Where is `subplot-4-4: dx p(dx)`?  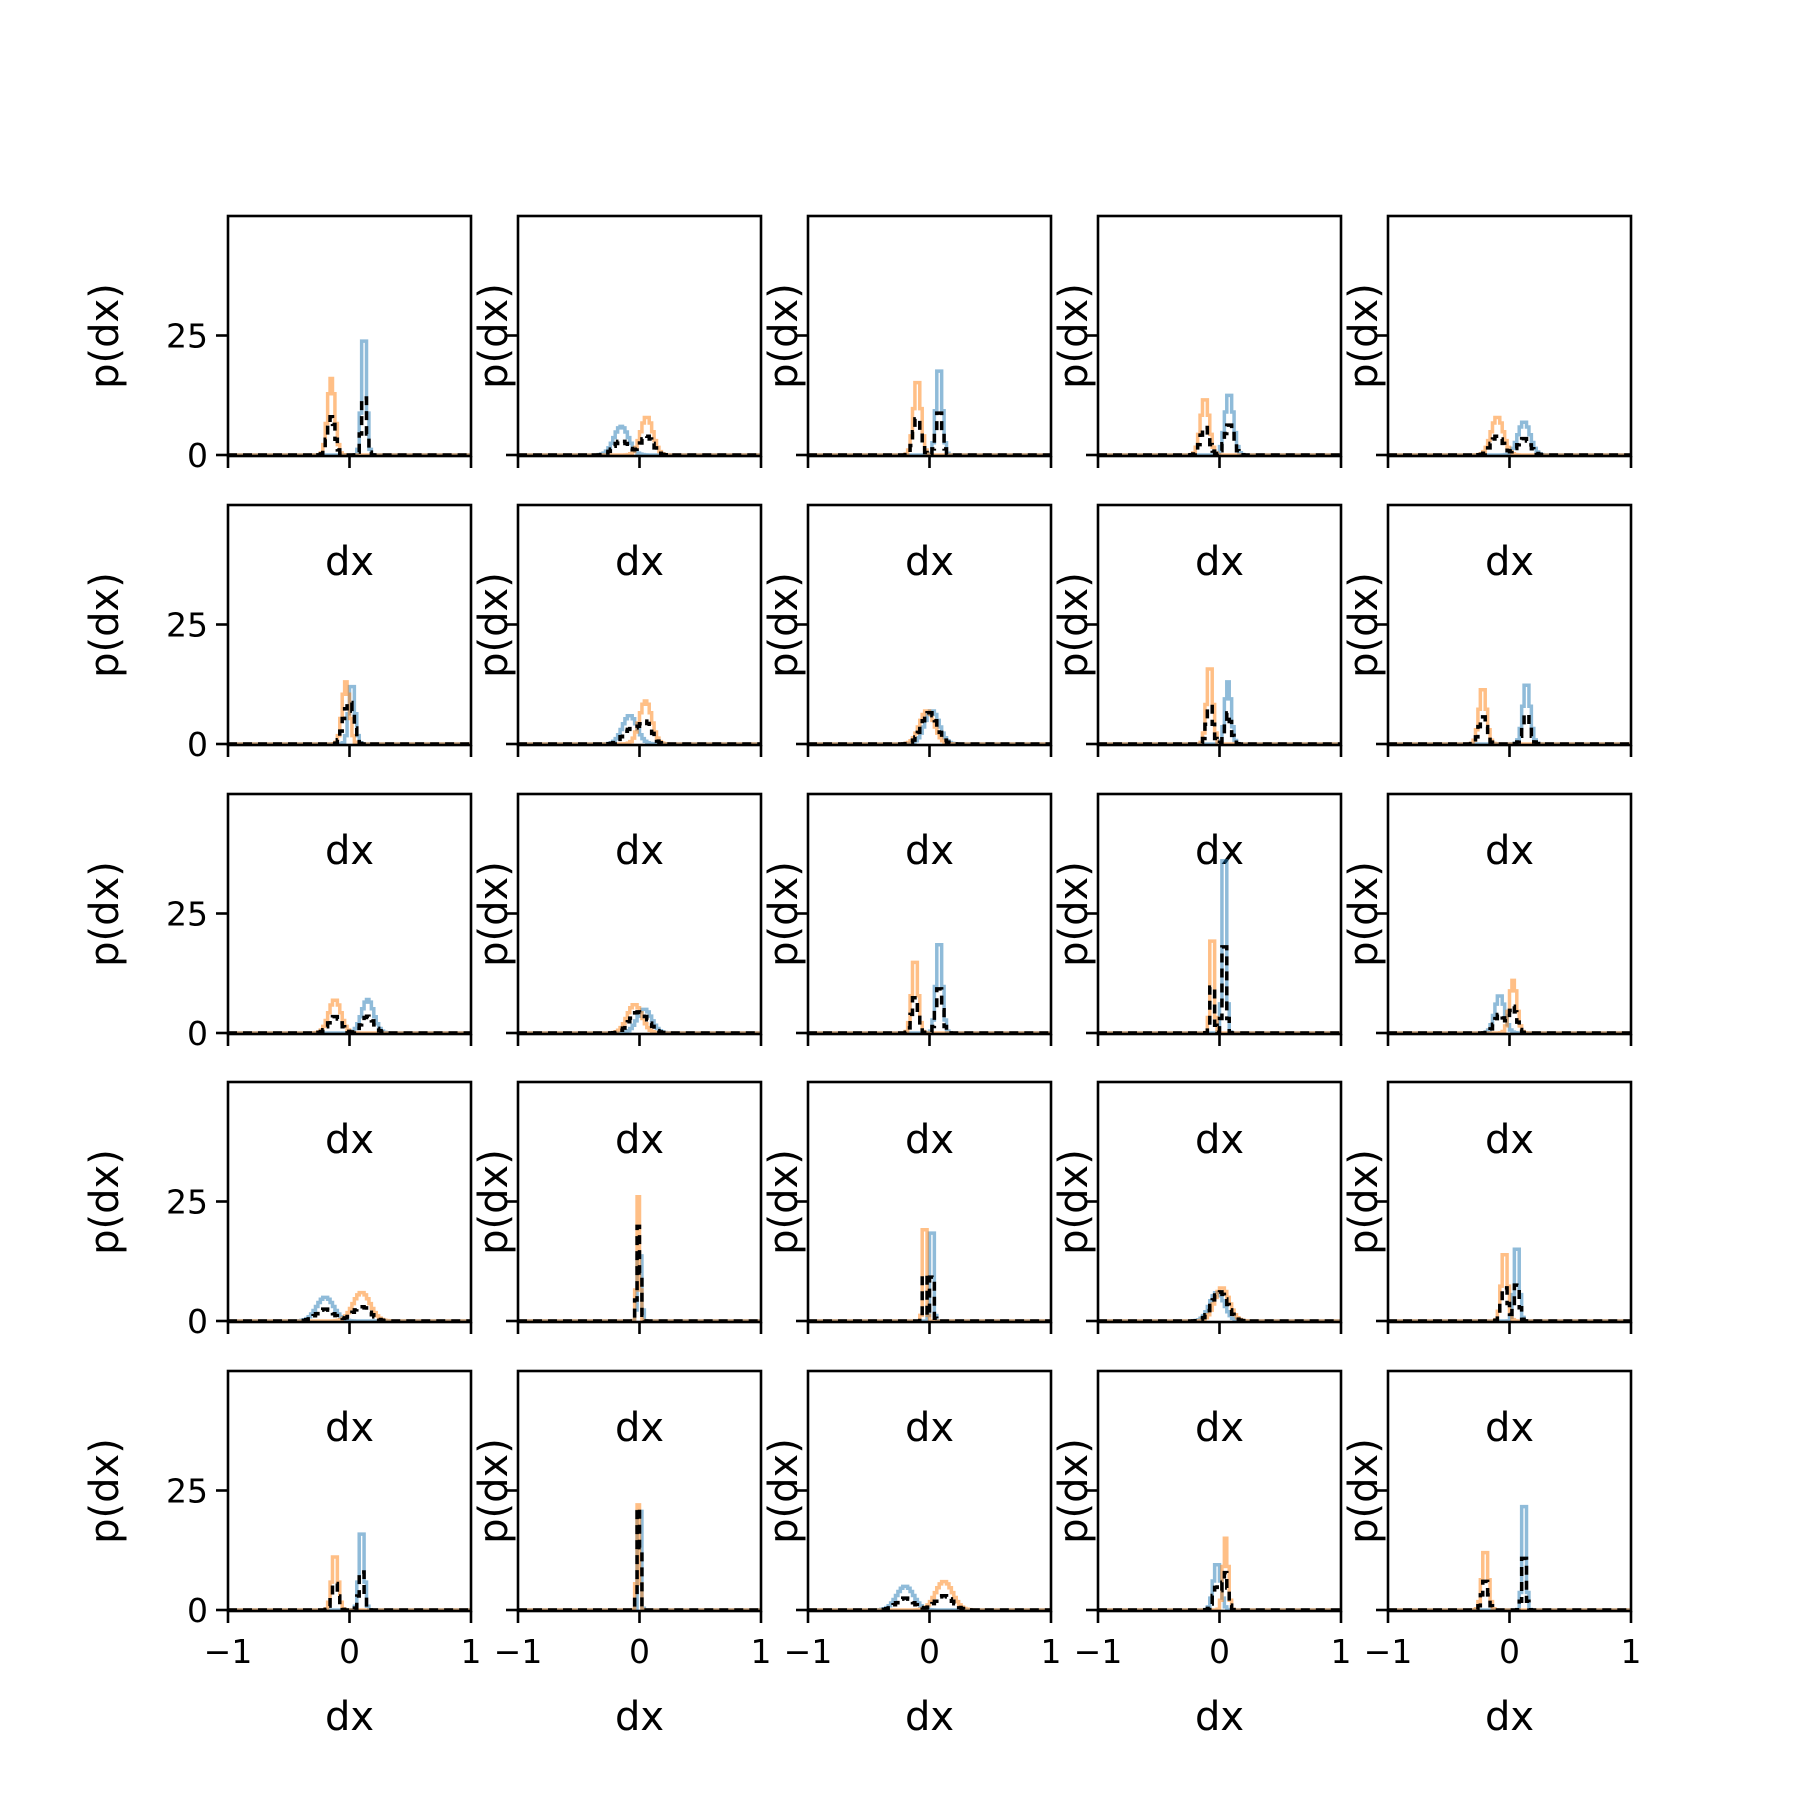
subplot-4-4: dx p(dx) is located at coordinates (1197, 1265).